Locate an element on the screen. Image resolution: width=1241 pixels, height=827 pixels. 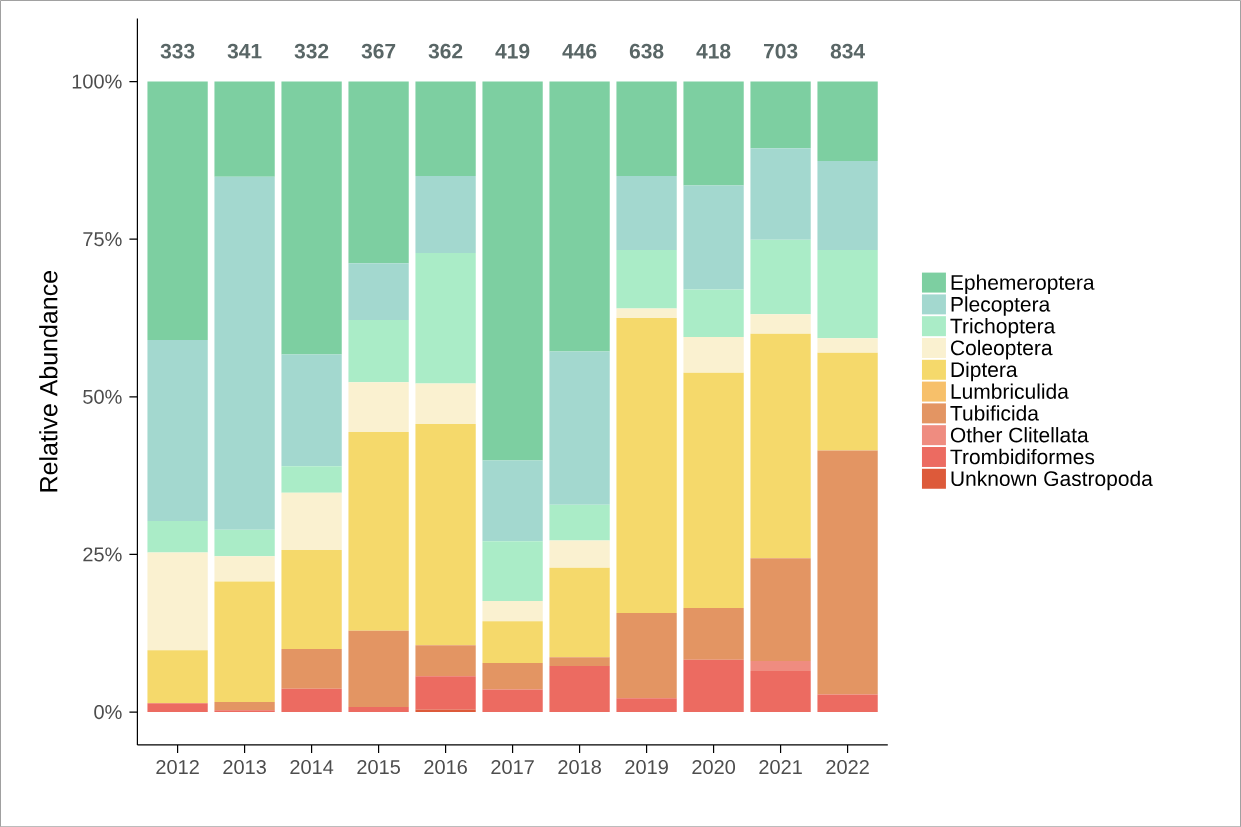
x-tick-label: 2013 is located at coordinates (244, 766).